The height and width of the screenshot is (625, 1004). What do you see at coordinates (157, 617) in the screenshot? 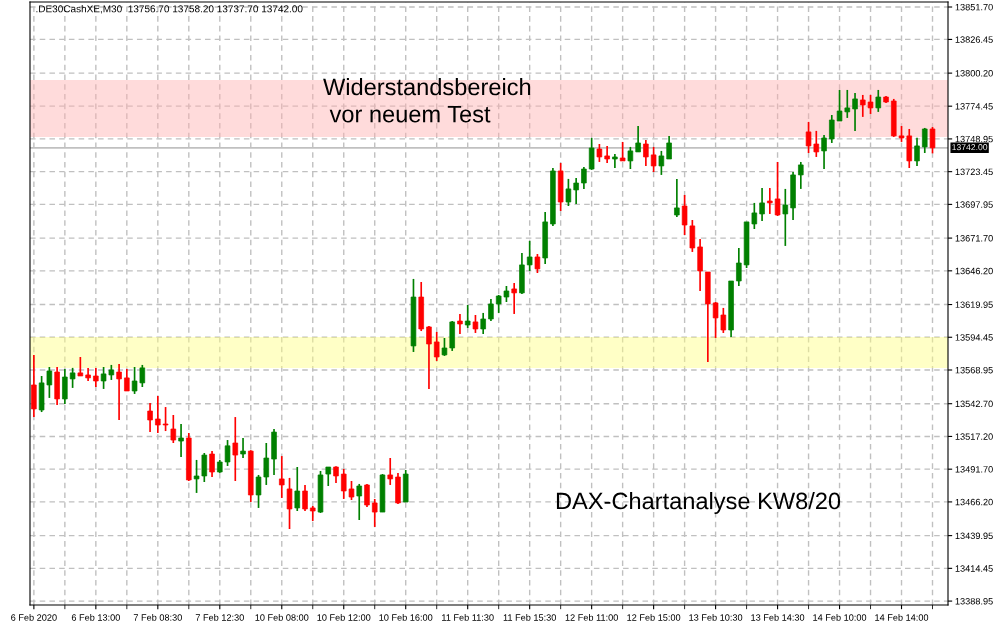
I see `x-tick-label: 7 Feb 08:30` at bounding box center [157, 617].